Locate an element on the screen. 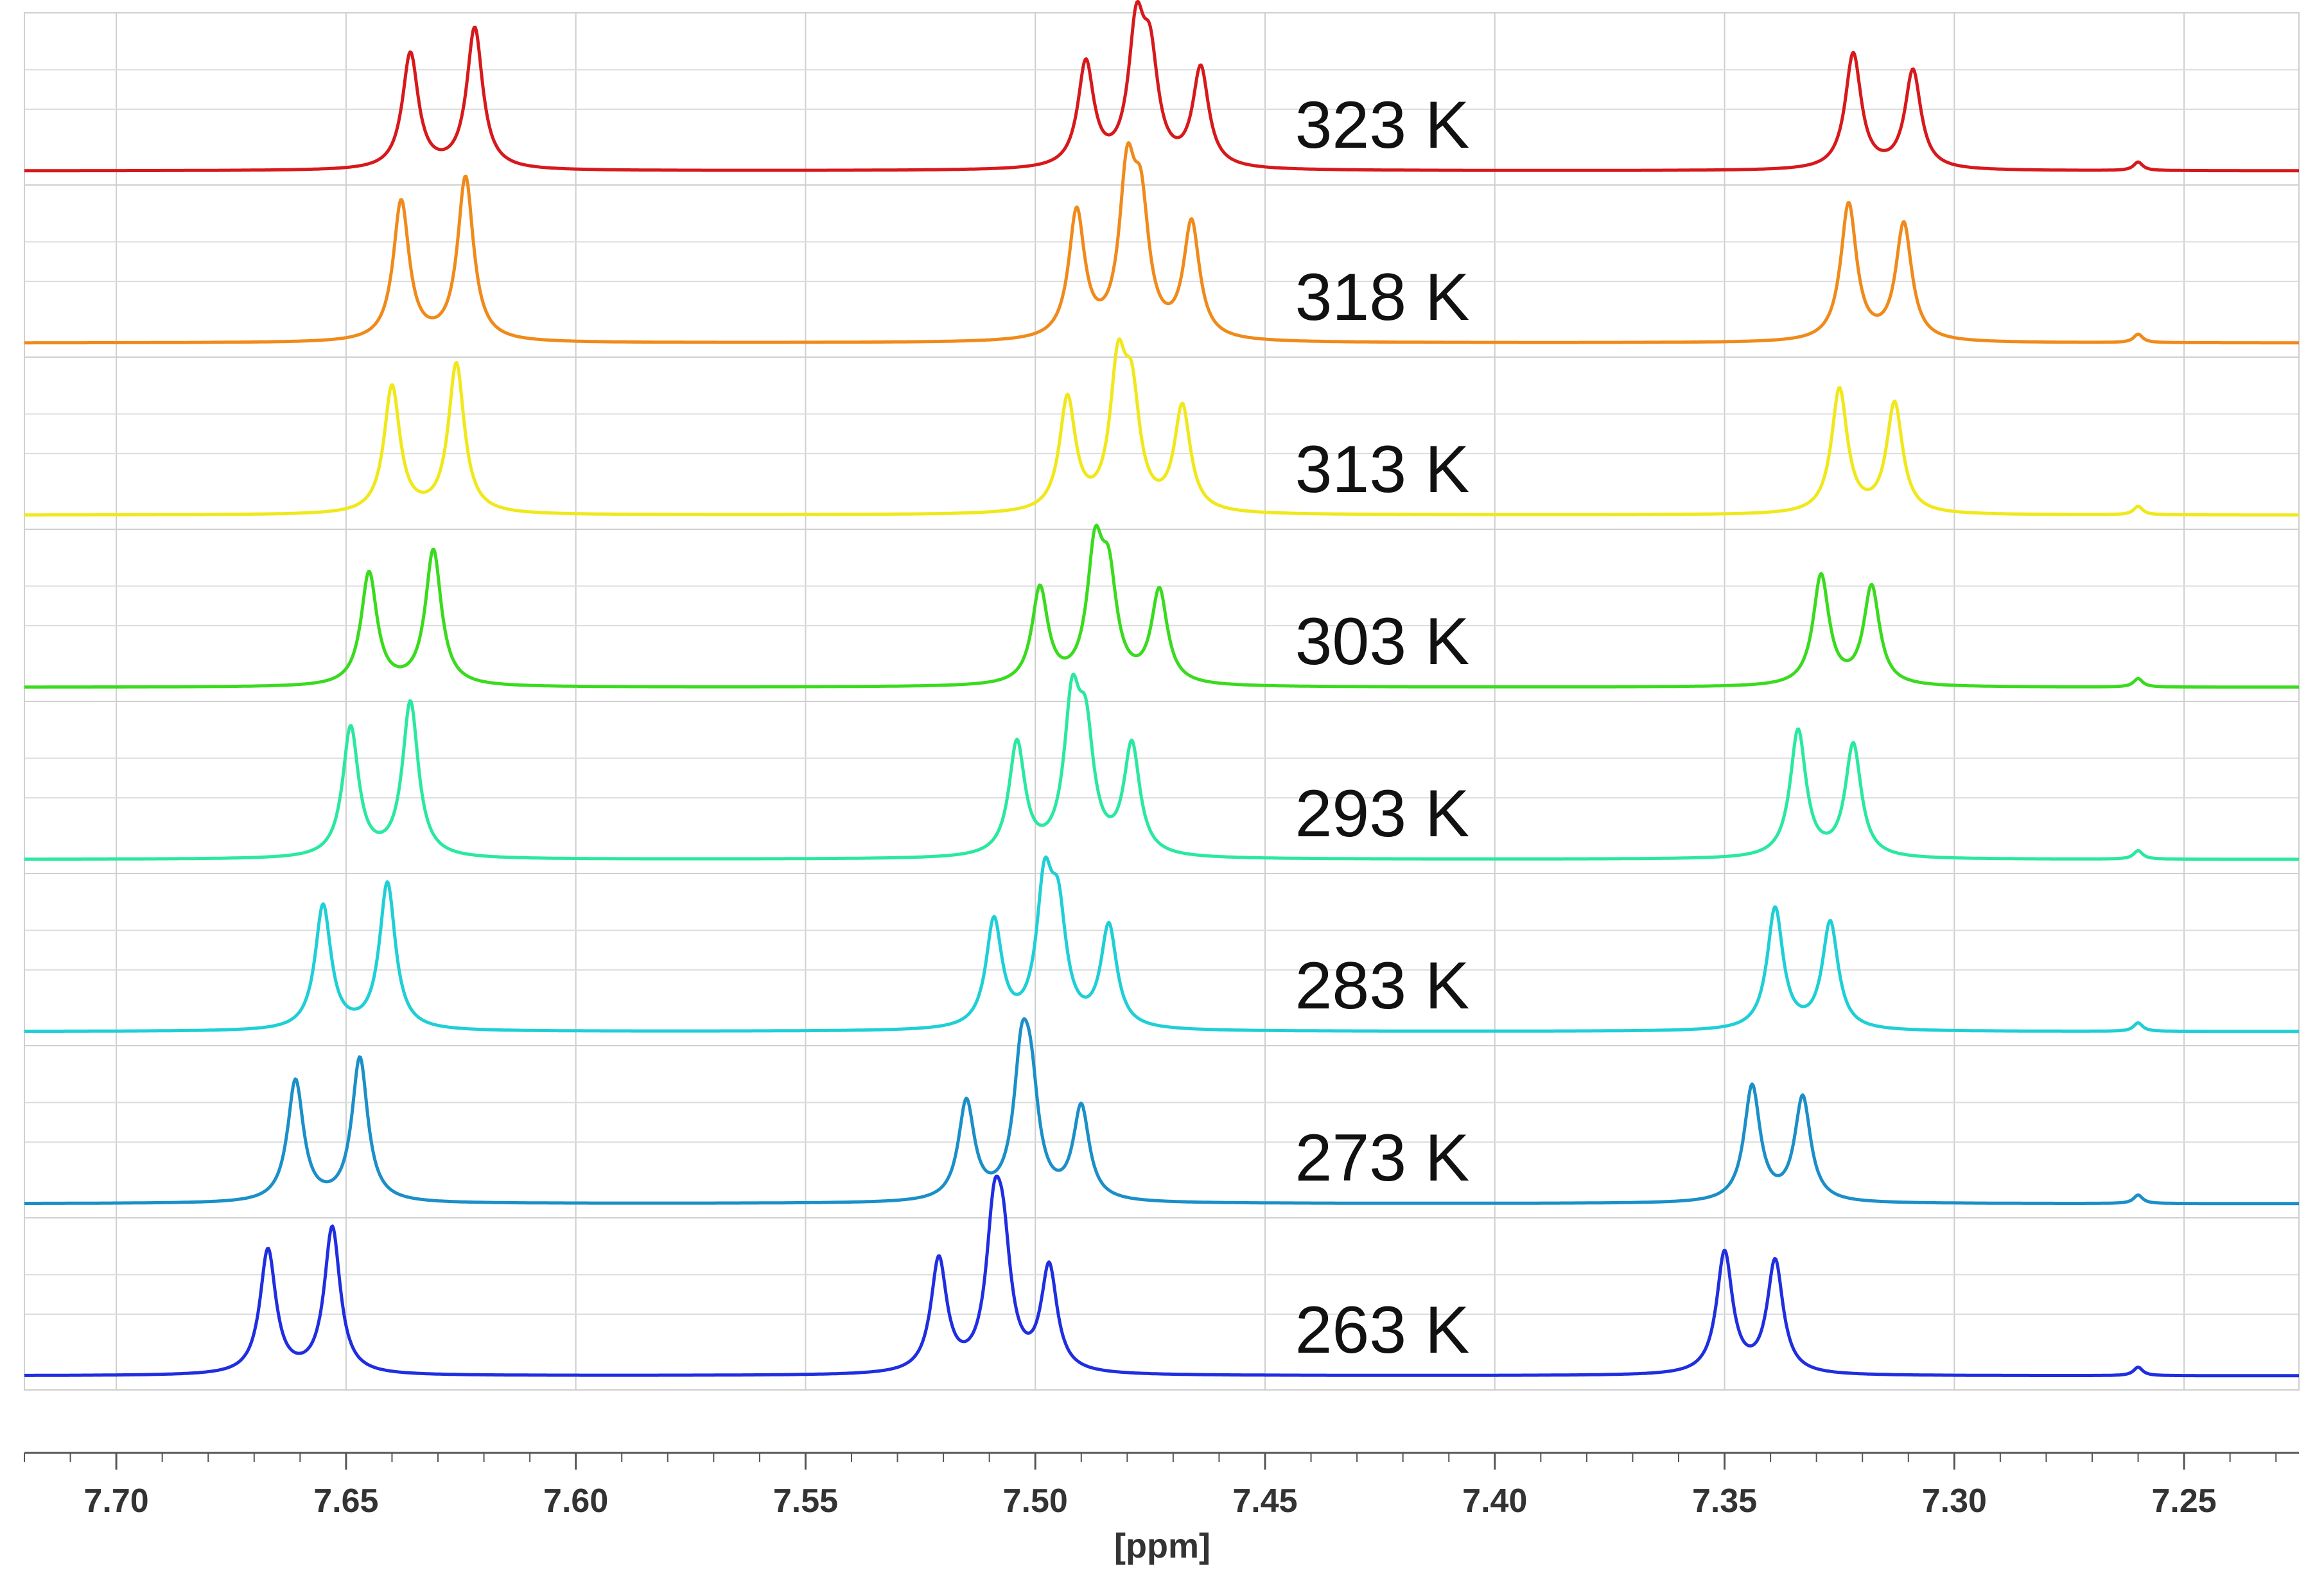 This screenshot has width=2324, height=1582. series-label: 303 K is located at coordinates (1383, 641).